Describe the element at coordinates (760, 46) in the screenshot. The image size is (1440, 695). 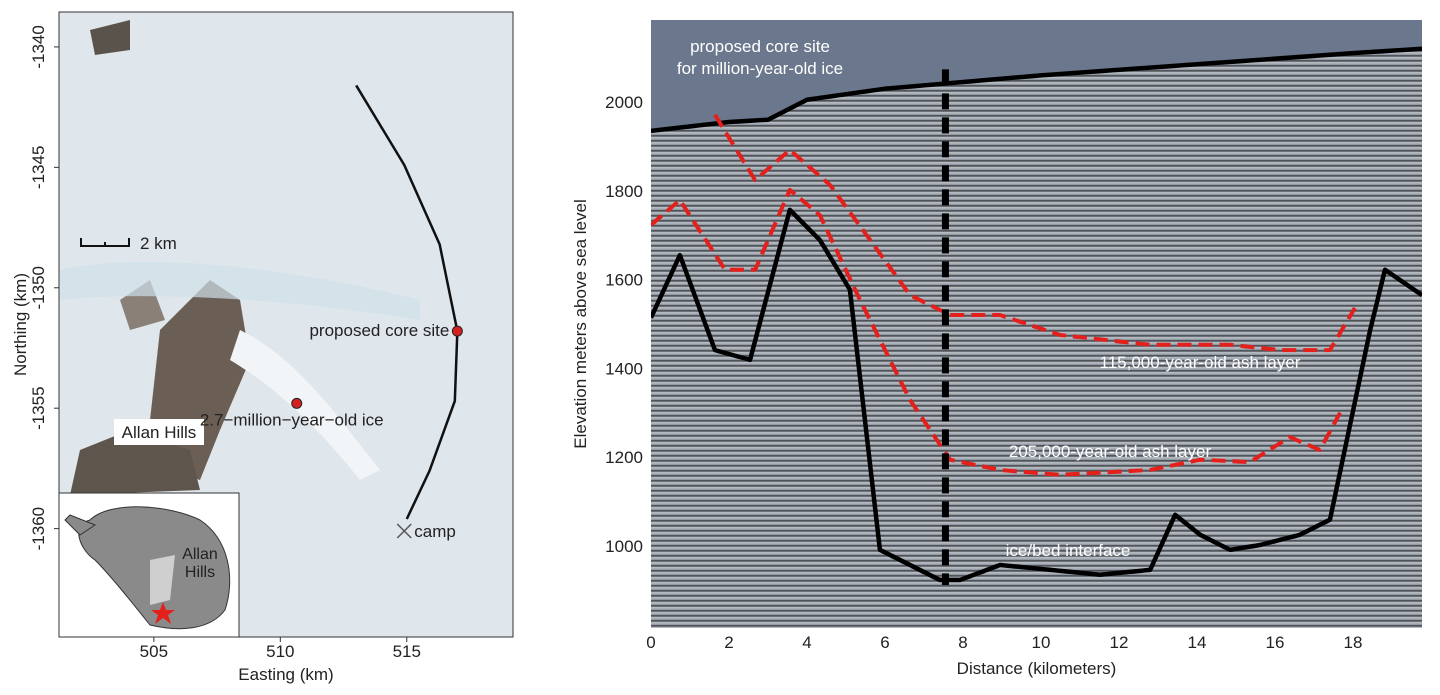
I see `core-site-label: proposed core site` at that location.